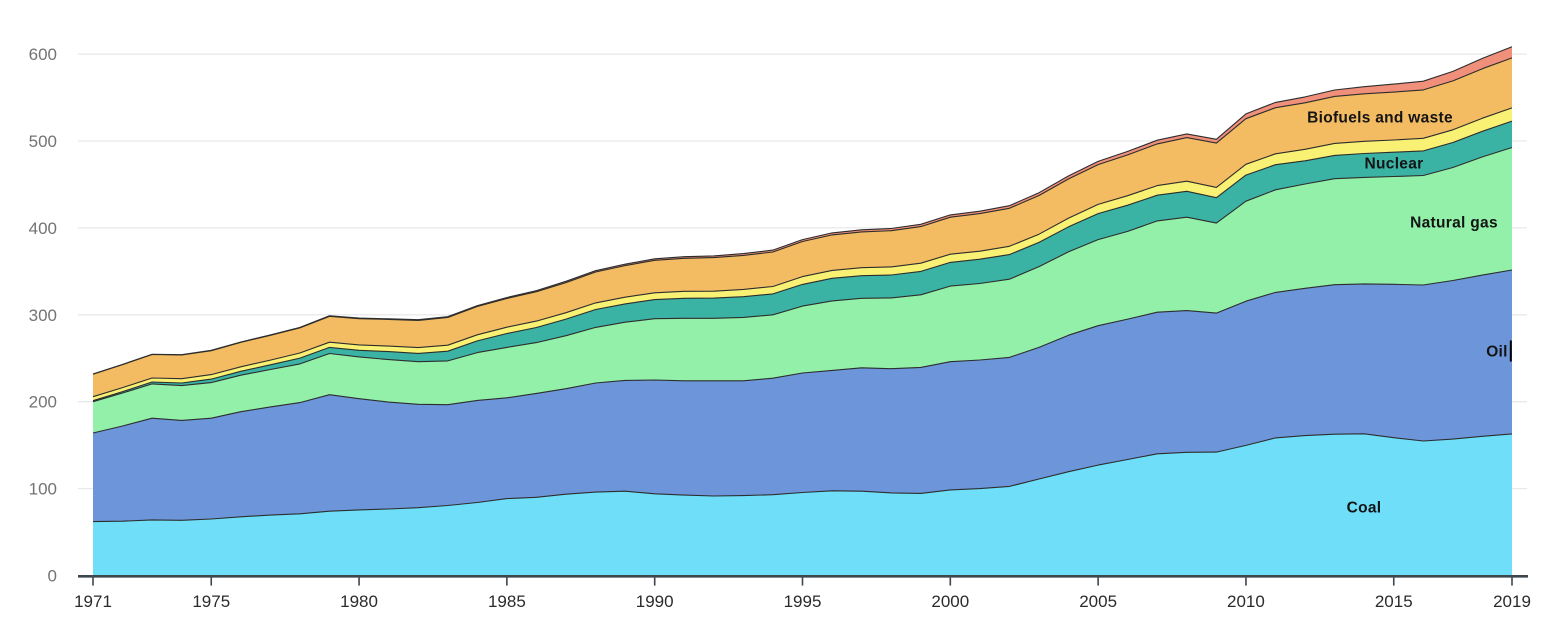 The width and height of the screenshot is (1550, 631). Describe the element at coordinates (655, 601) in the screenshot. I see `x-axis-label-1990: 1990` at that location.